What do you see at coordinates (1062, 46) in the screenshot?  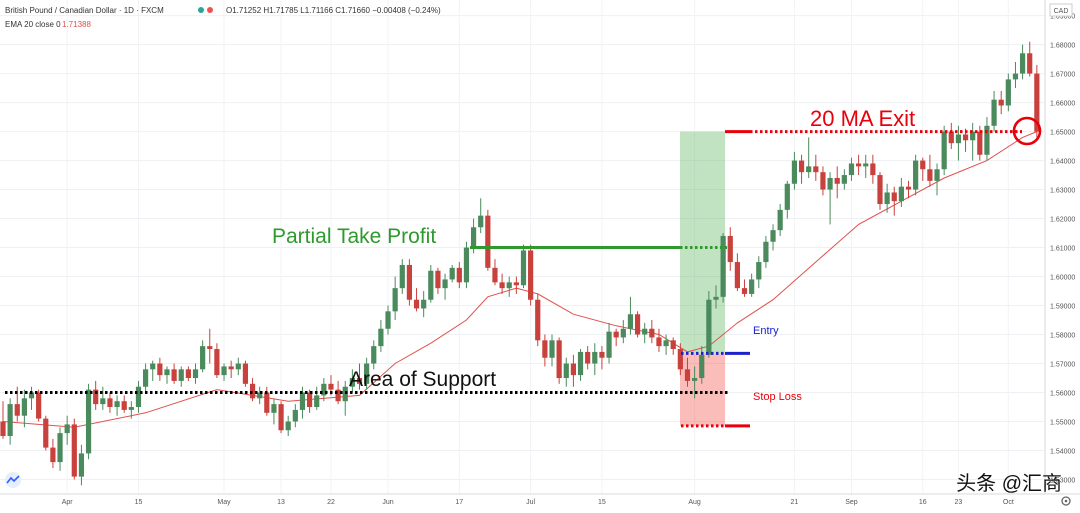 I see `y-tick-label: 1.68000` at bounding box center [1062, 46].